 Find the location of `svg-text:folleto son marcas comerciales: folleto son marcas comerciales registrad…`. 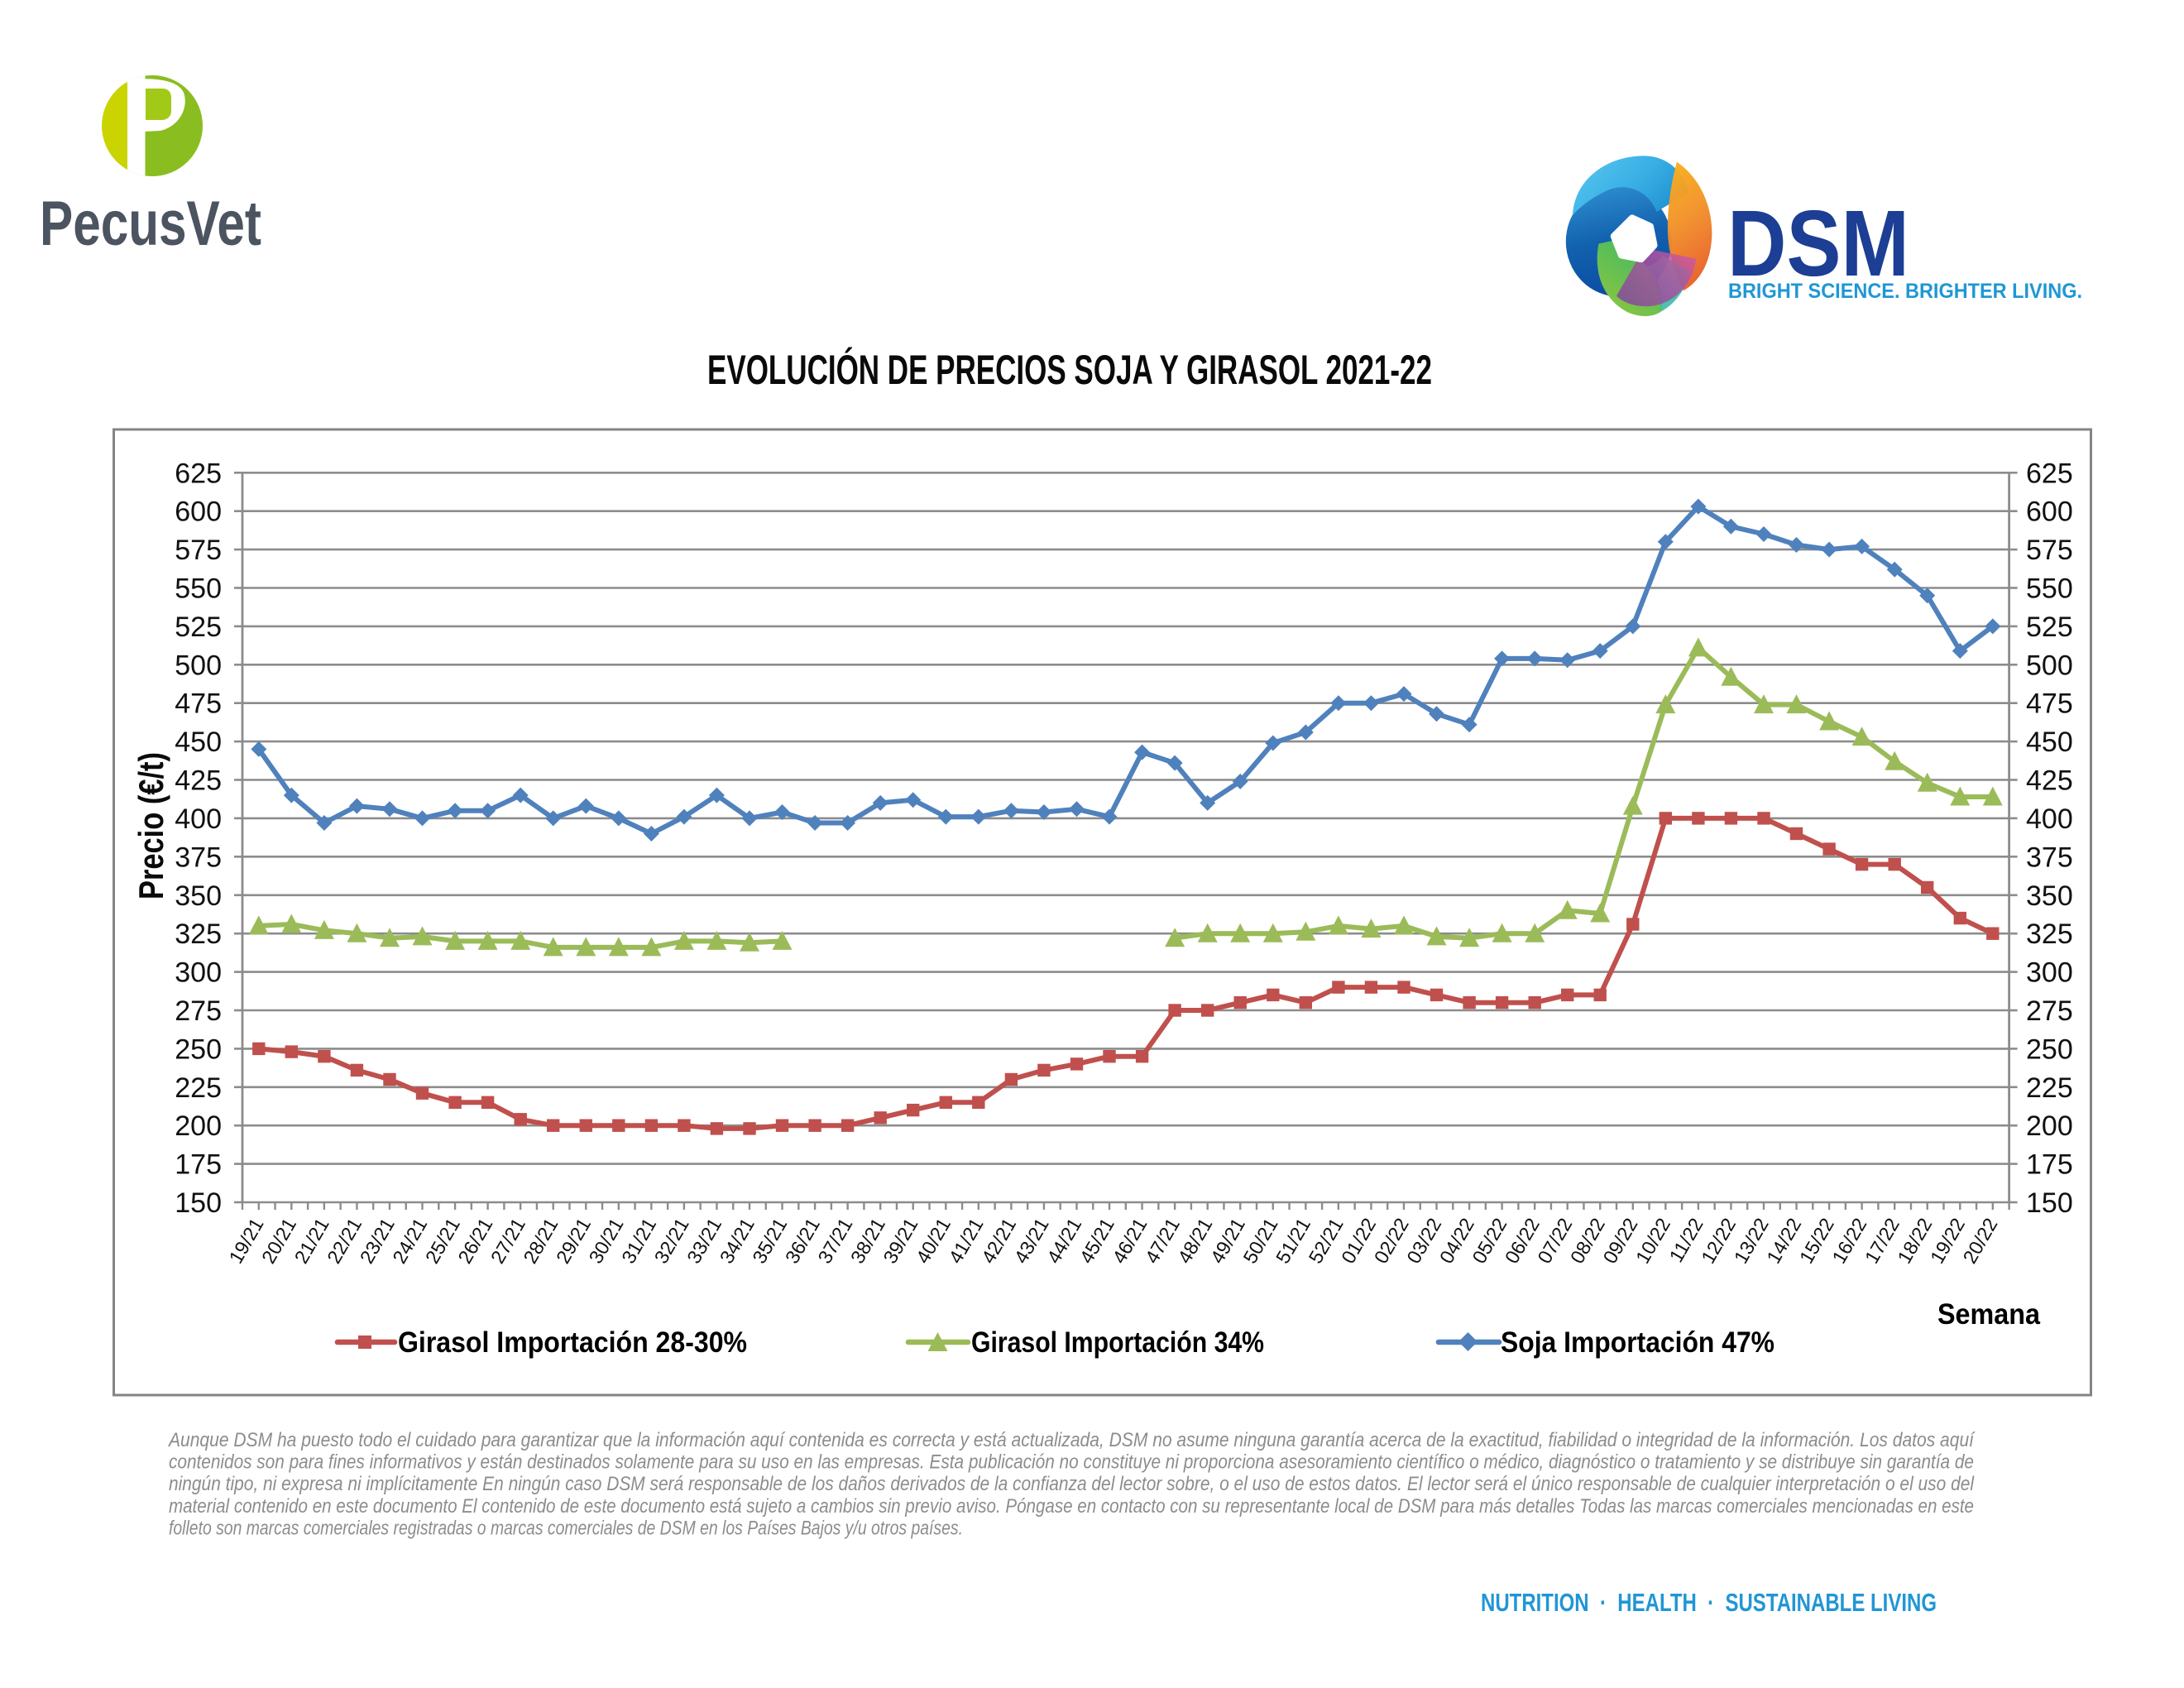

svg-text:folleto son marcas comerciales: folleto son marcas comerciales registrad… is located at coordinates (566, 1528).